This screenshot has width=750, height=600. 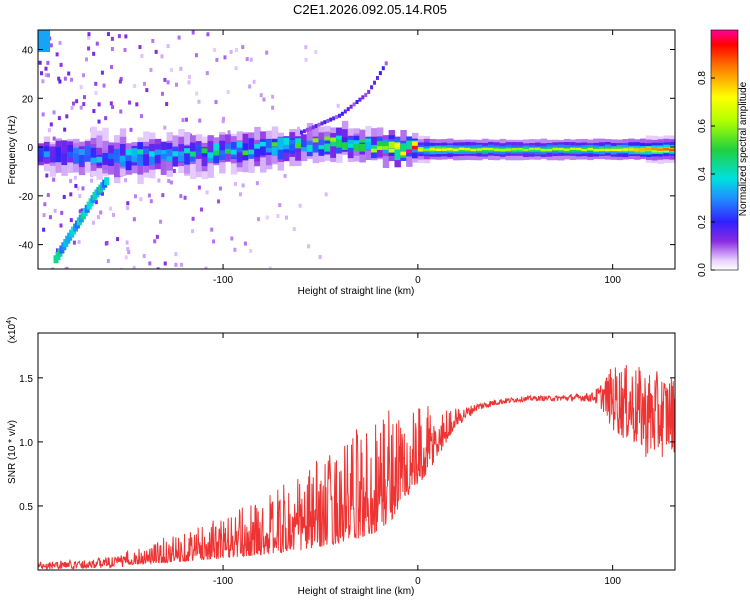 I want to click on colorbar-label: Normalized spectral amplitude, so click(x=743, y=148).